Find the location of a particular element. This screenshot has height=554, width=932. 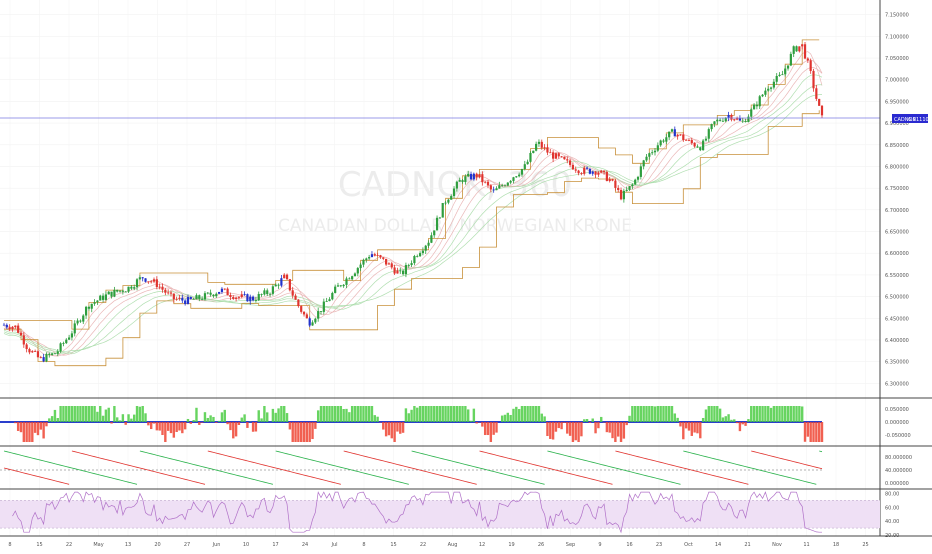

time-tick-label: 9 is located at coordinates (599, 545).